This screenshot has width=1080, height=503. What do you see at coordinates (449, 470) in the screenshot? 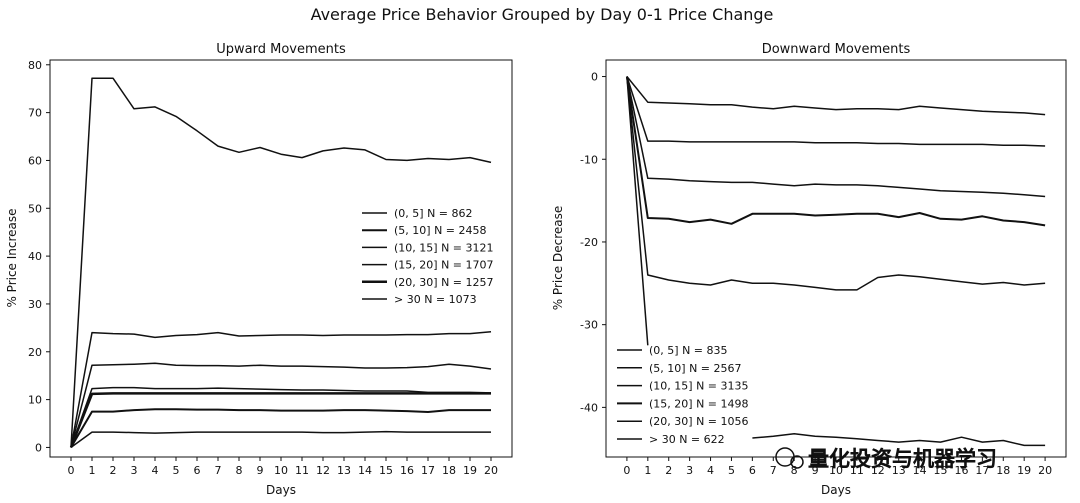
I see `upward-x-tick-label: 18` at bounding box center [449, 470].